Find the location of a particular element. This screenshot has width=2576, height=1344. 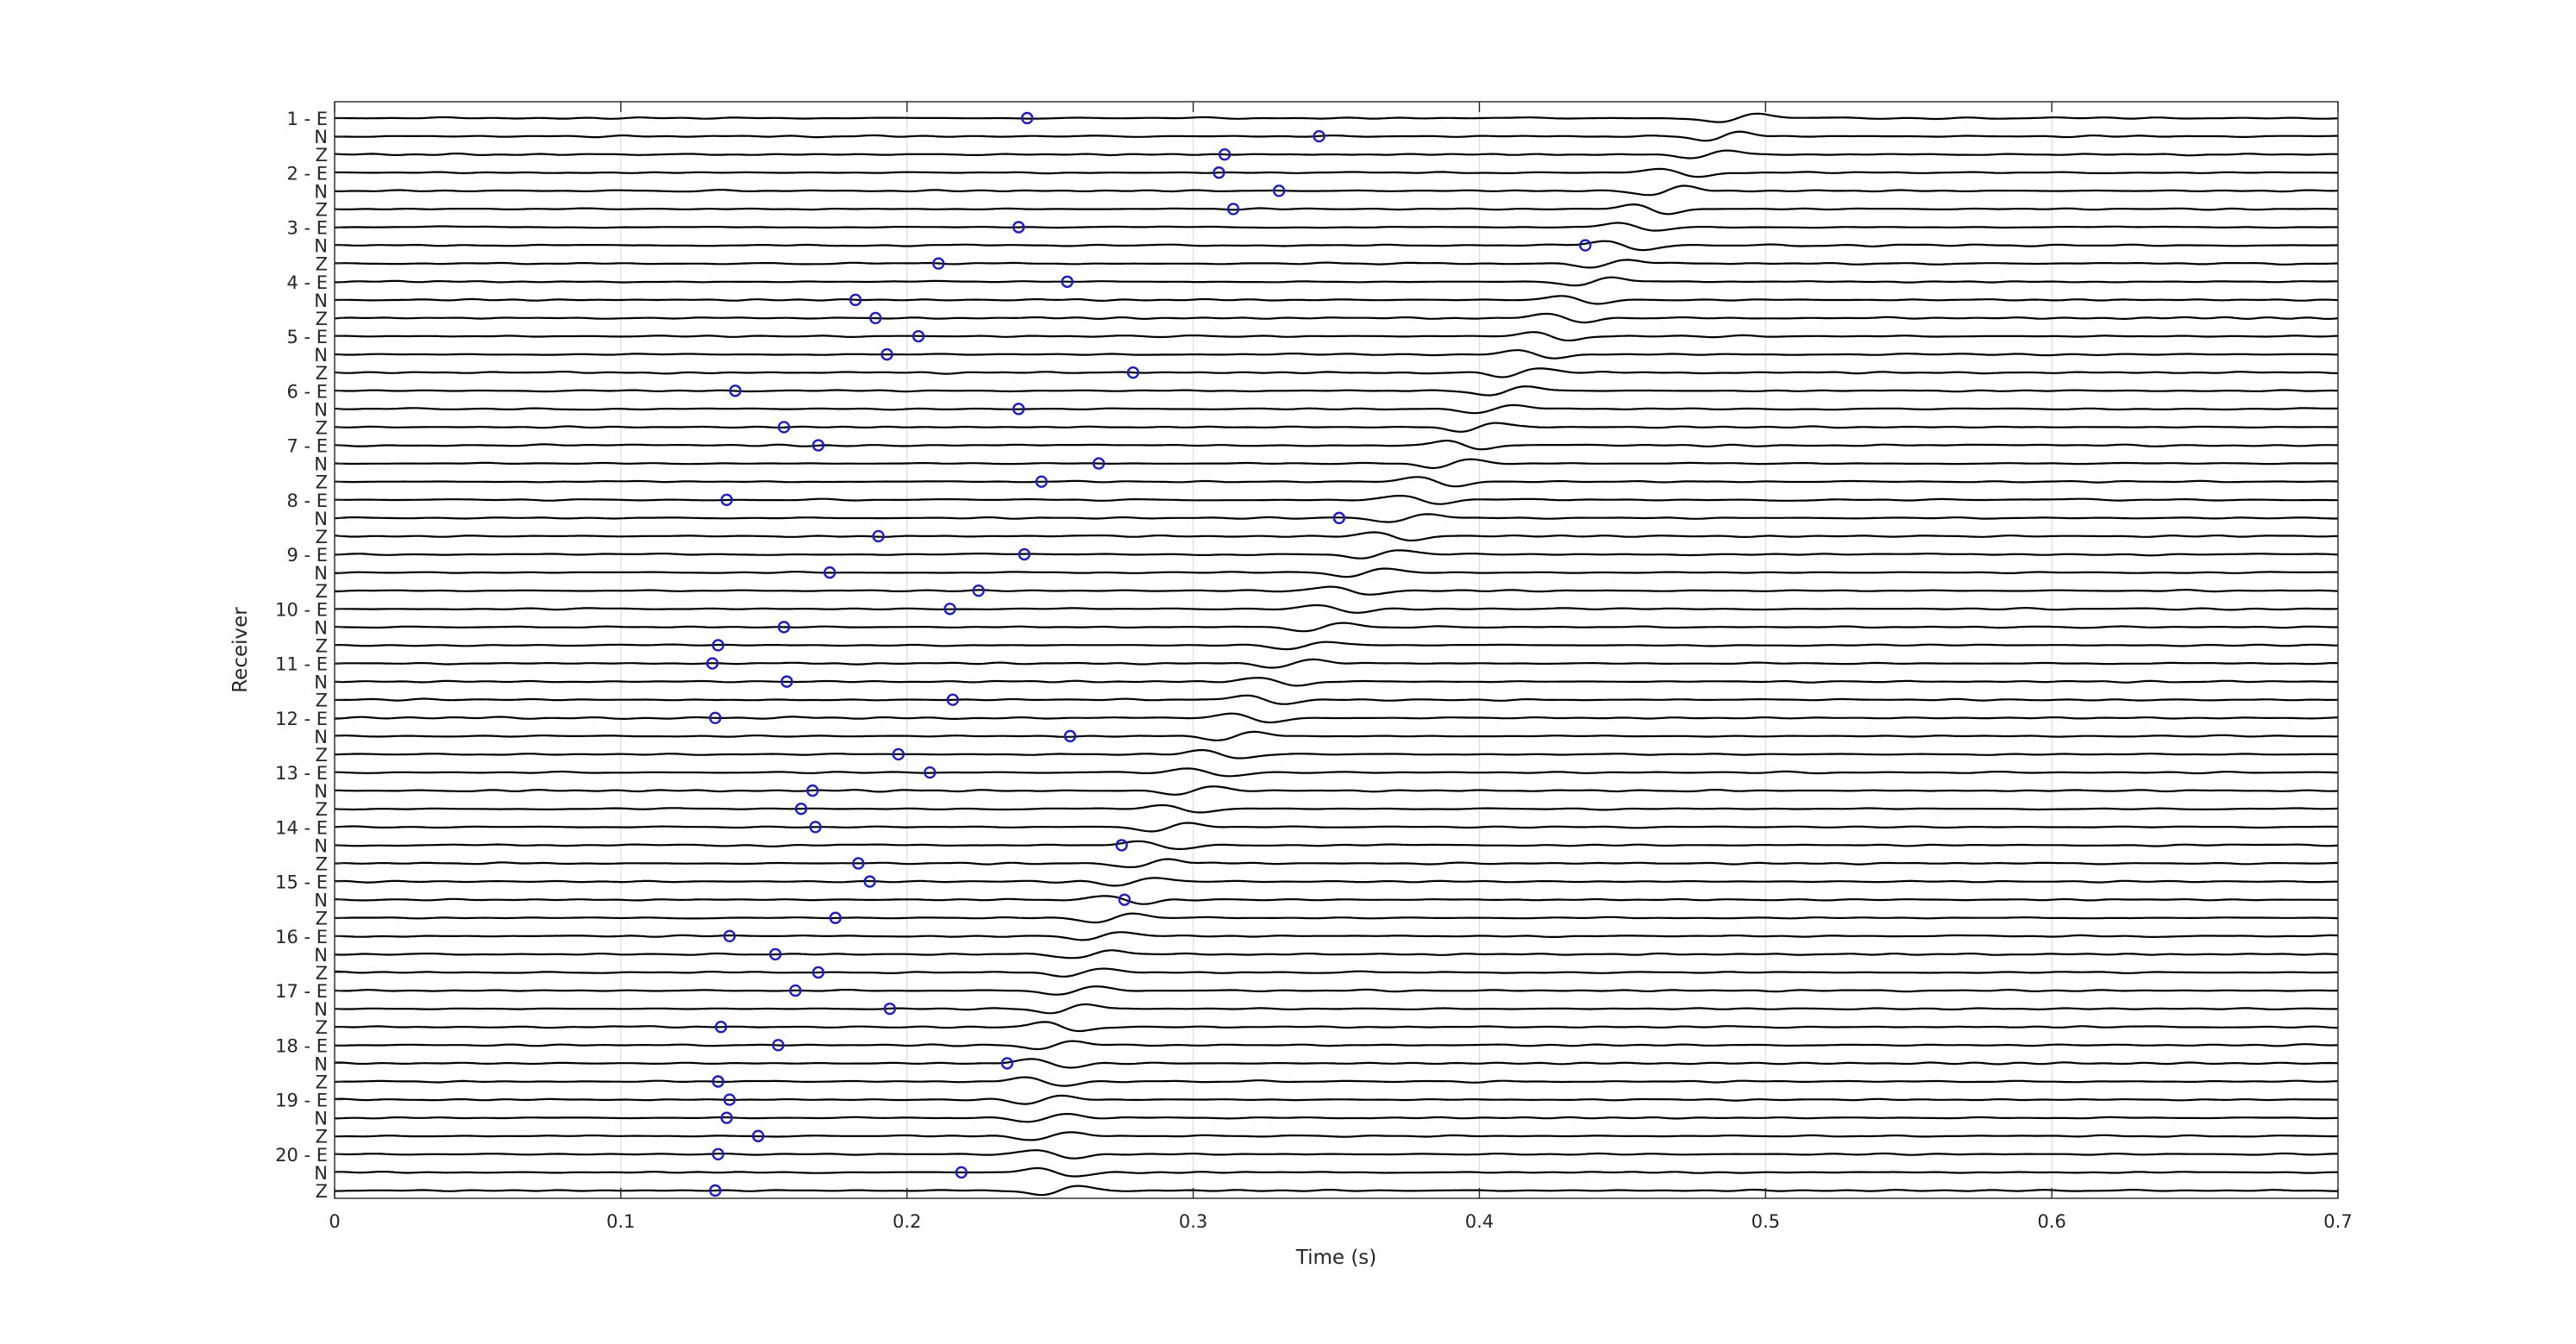

y-tick-label: 12 - E is located at coordinates (301, 719).